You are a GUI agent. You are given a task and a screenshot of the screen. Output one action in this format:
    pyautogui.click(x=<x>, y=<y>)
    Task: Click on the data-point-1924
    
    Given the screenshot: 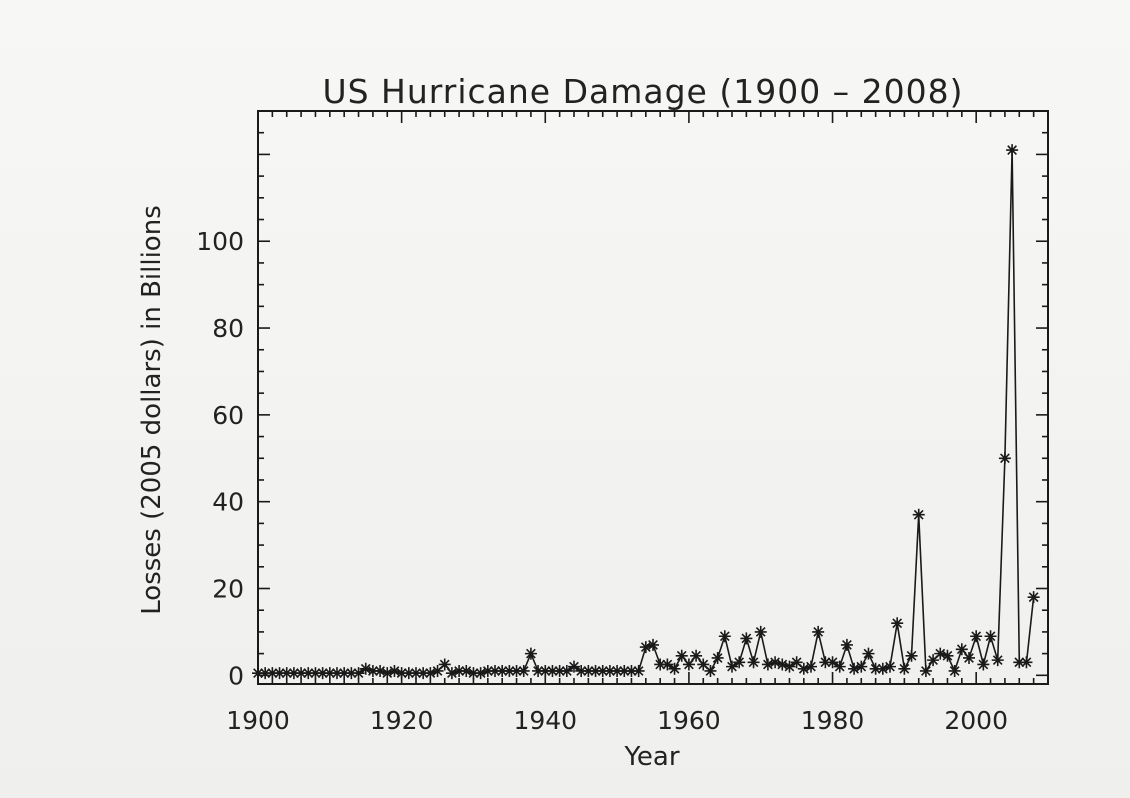 What is the action you would take?
    pyautogui.click(x=430, y=673)
    